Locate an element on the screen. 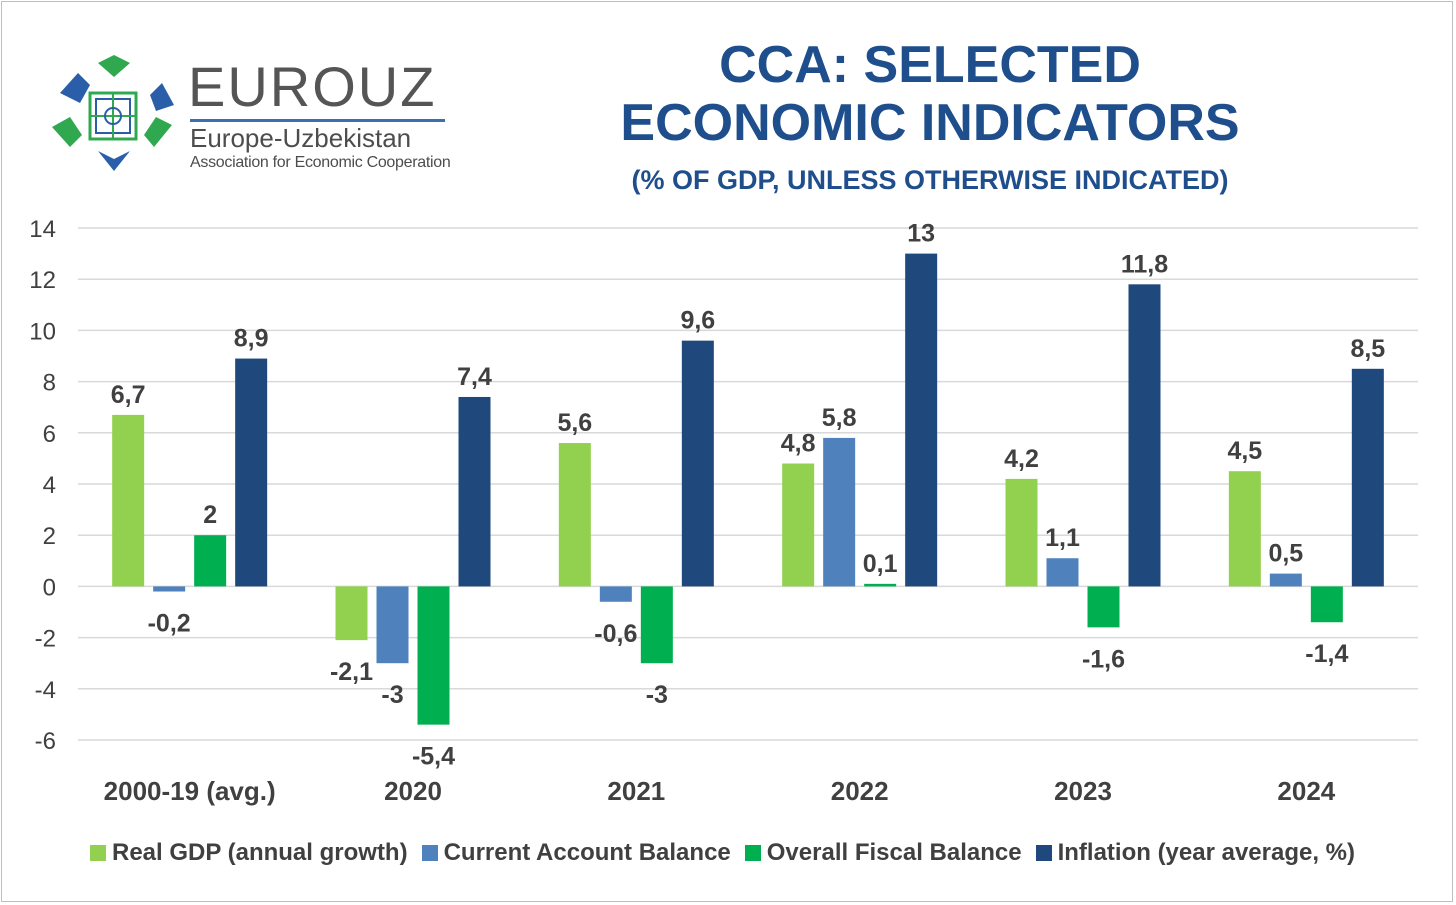  data-label: -0,6 is located at coordinates (615, 634).